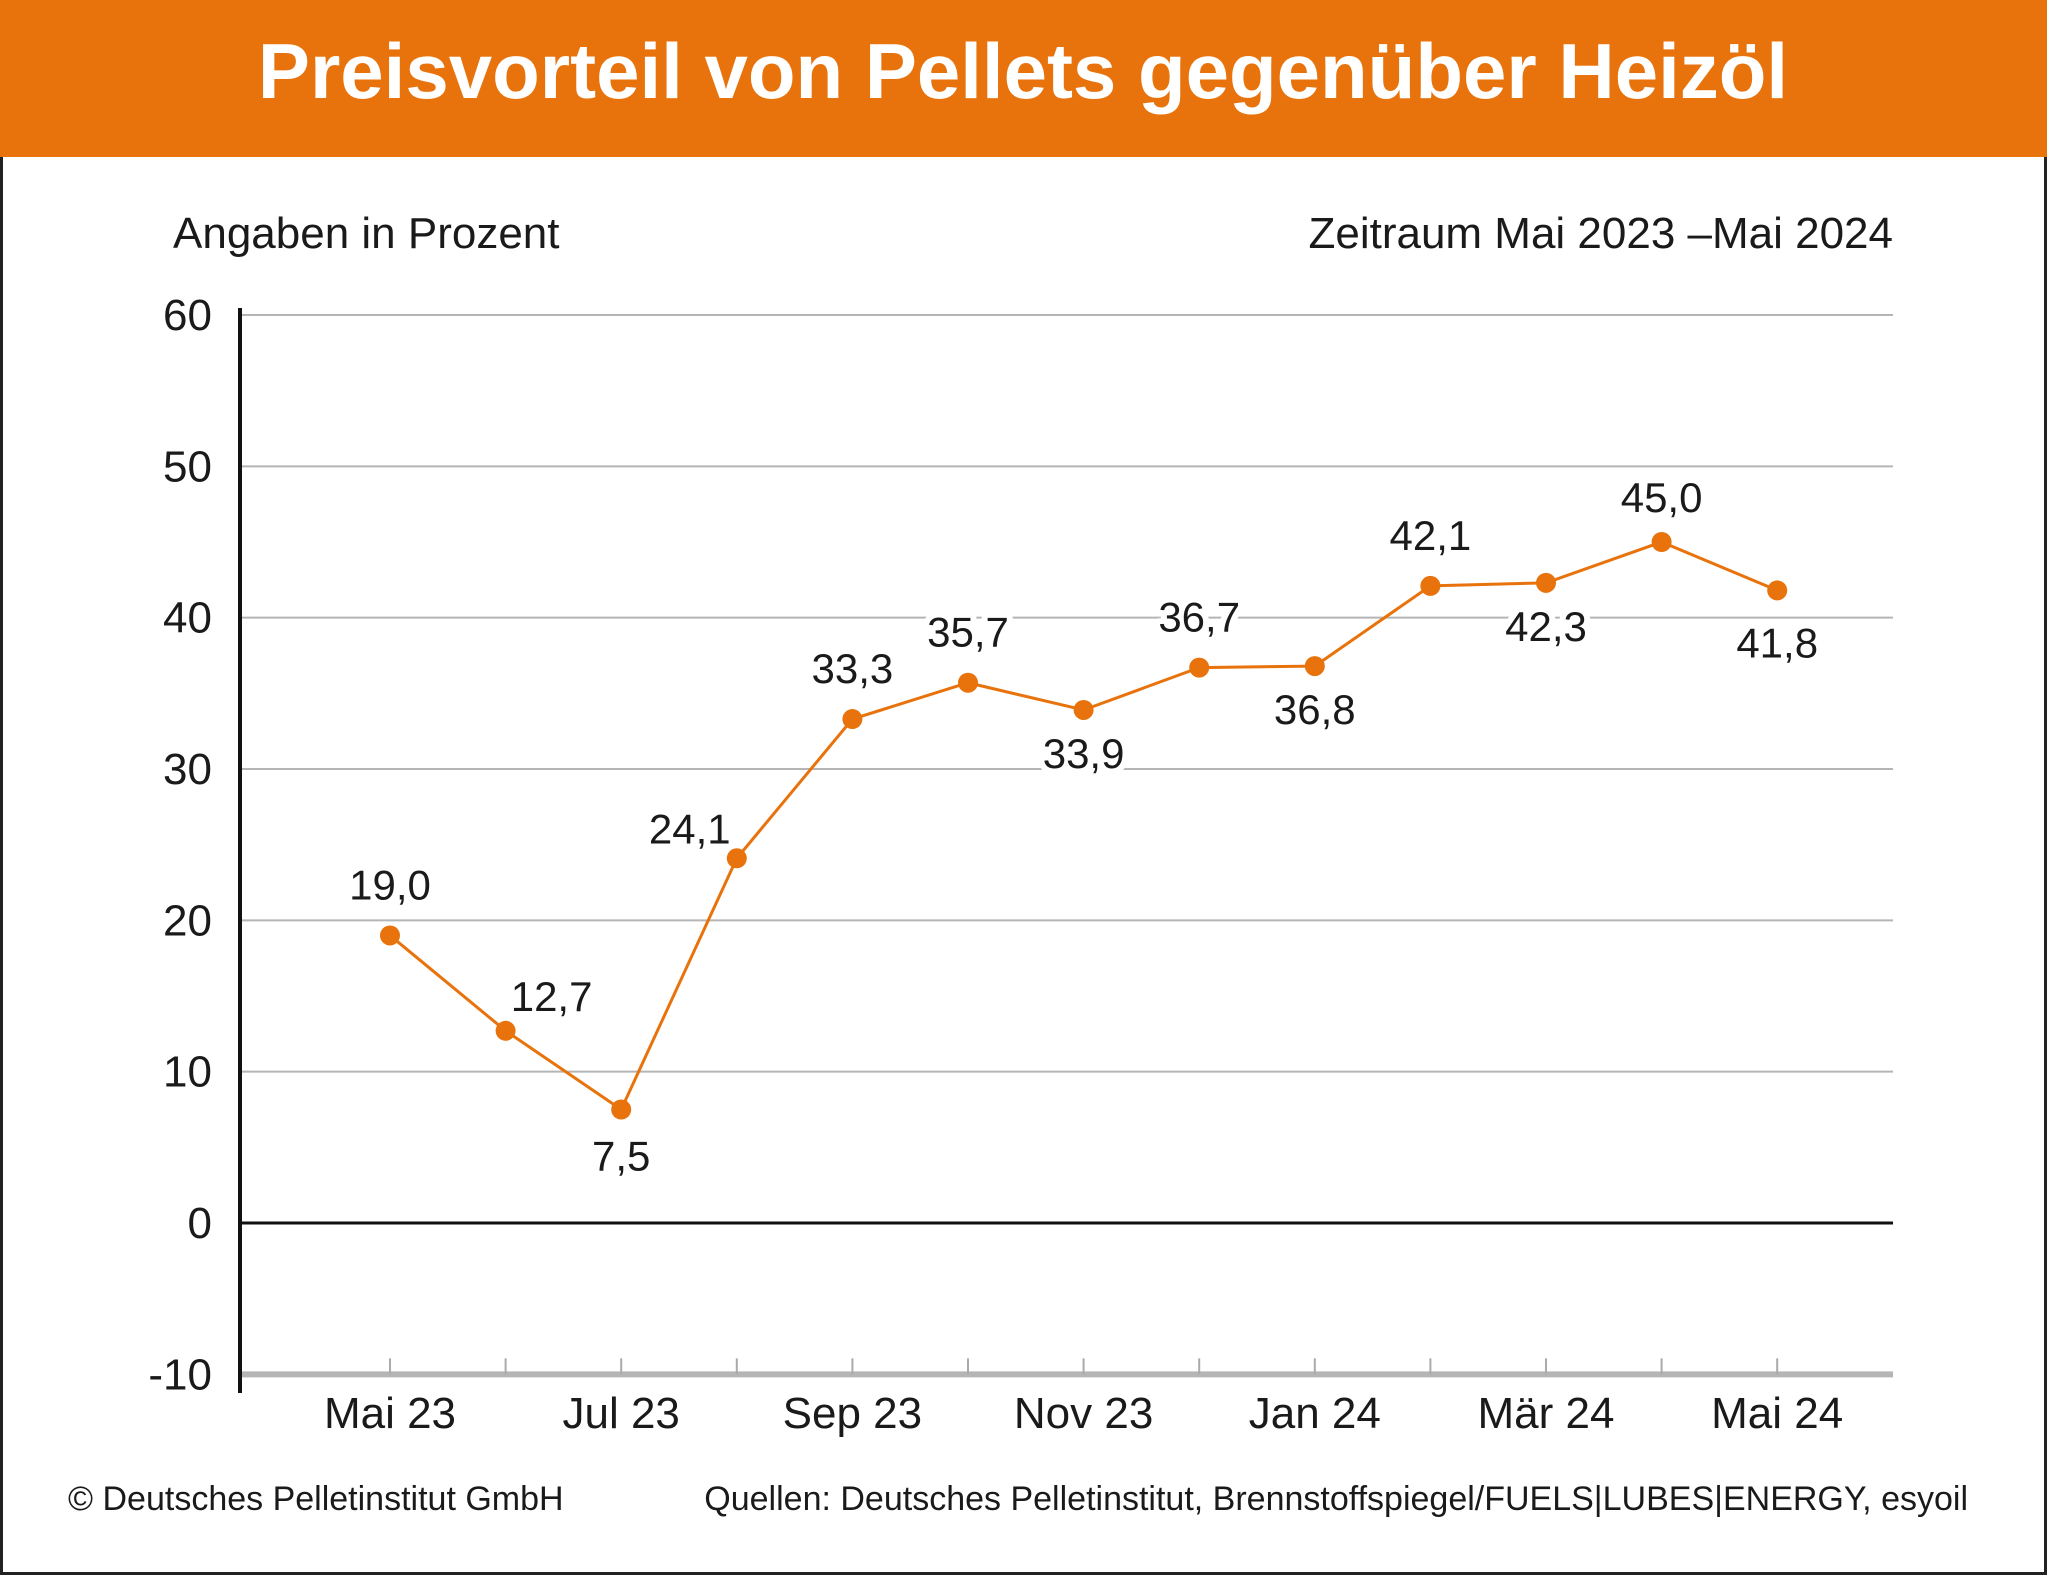 The image size is (2047, 1575). What do you see at coordinates (366, 233) in the screenshot?
I see `y-axis-label: Angaben in Prozent` at bounding box center [366, 233].